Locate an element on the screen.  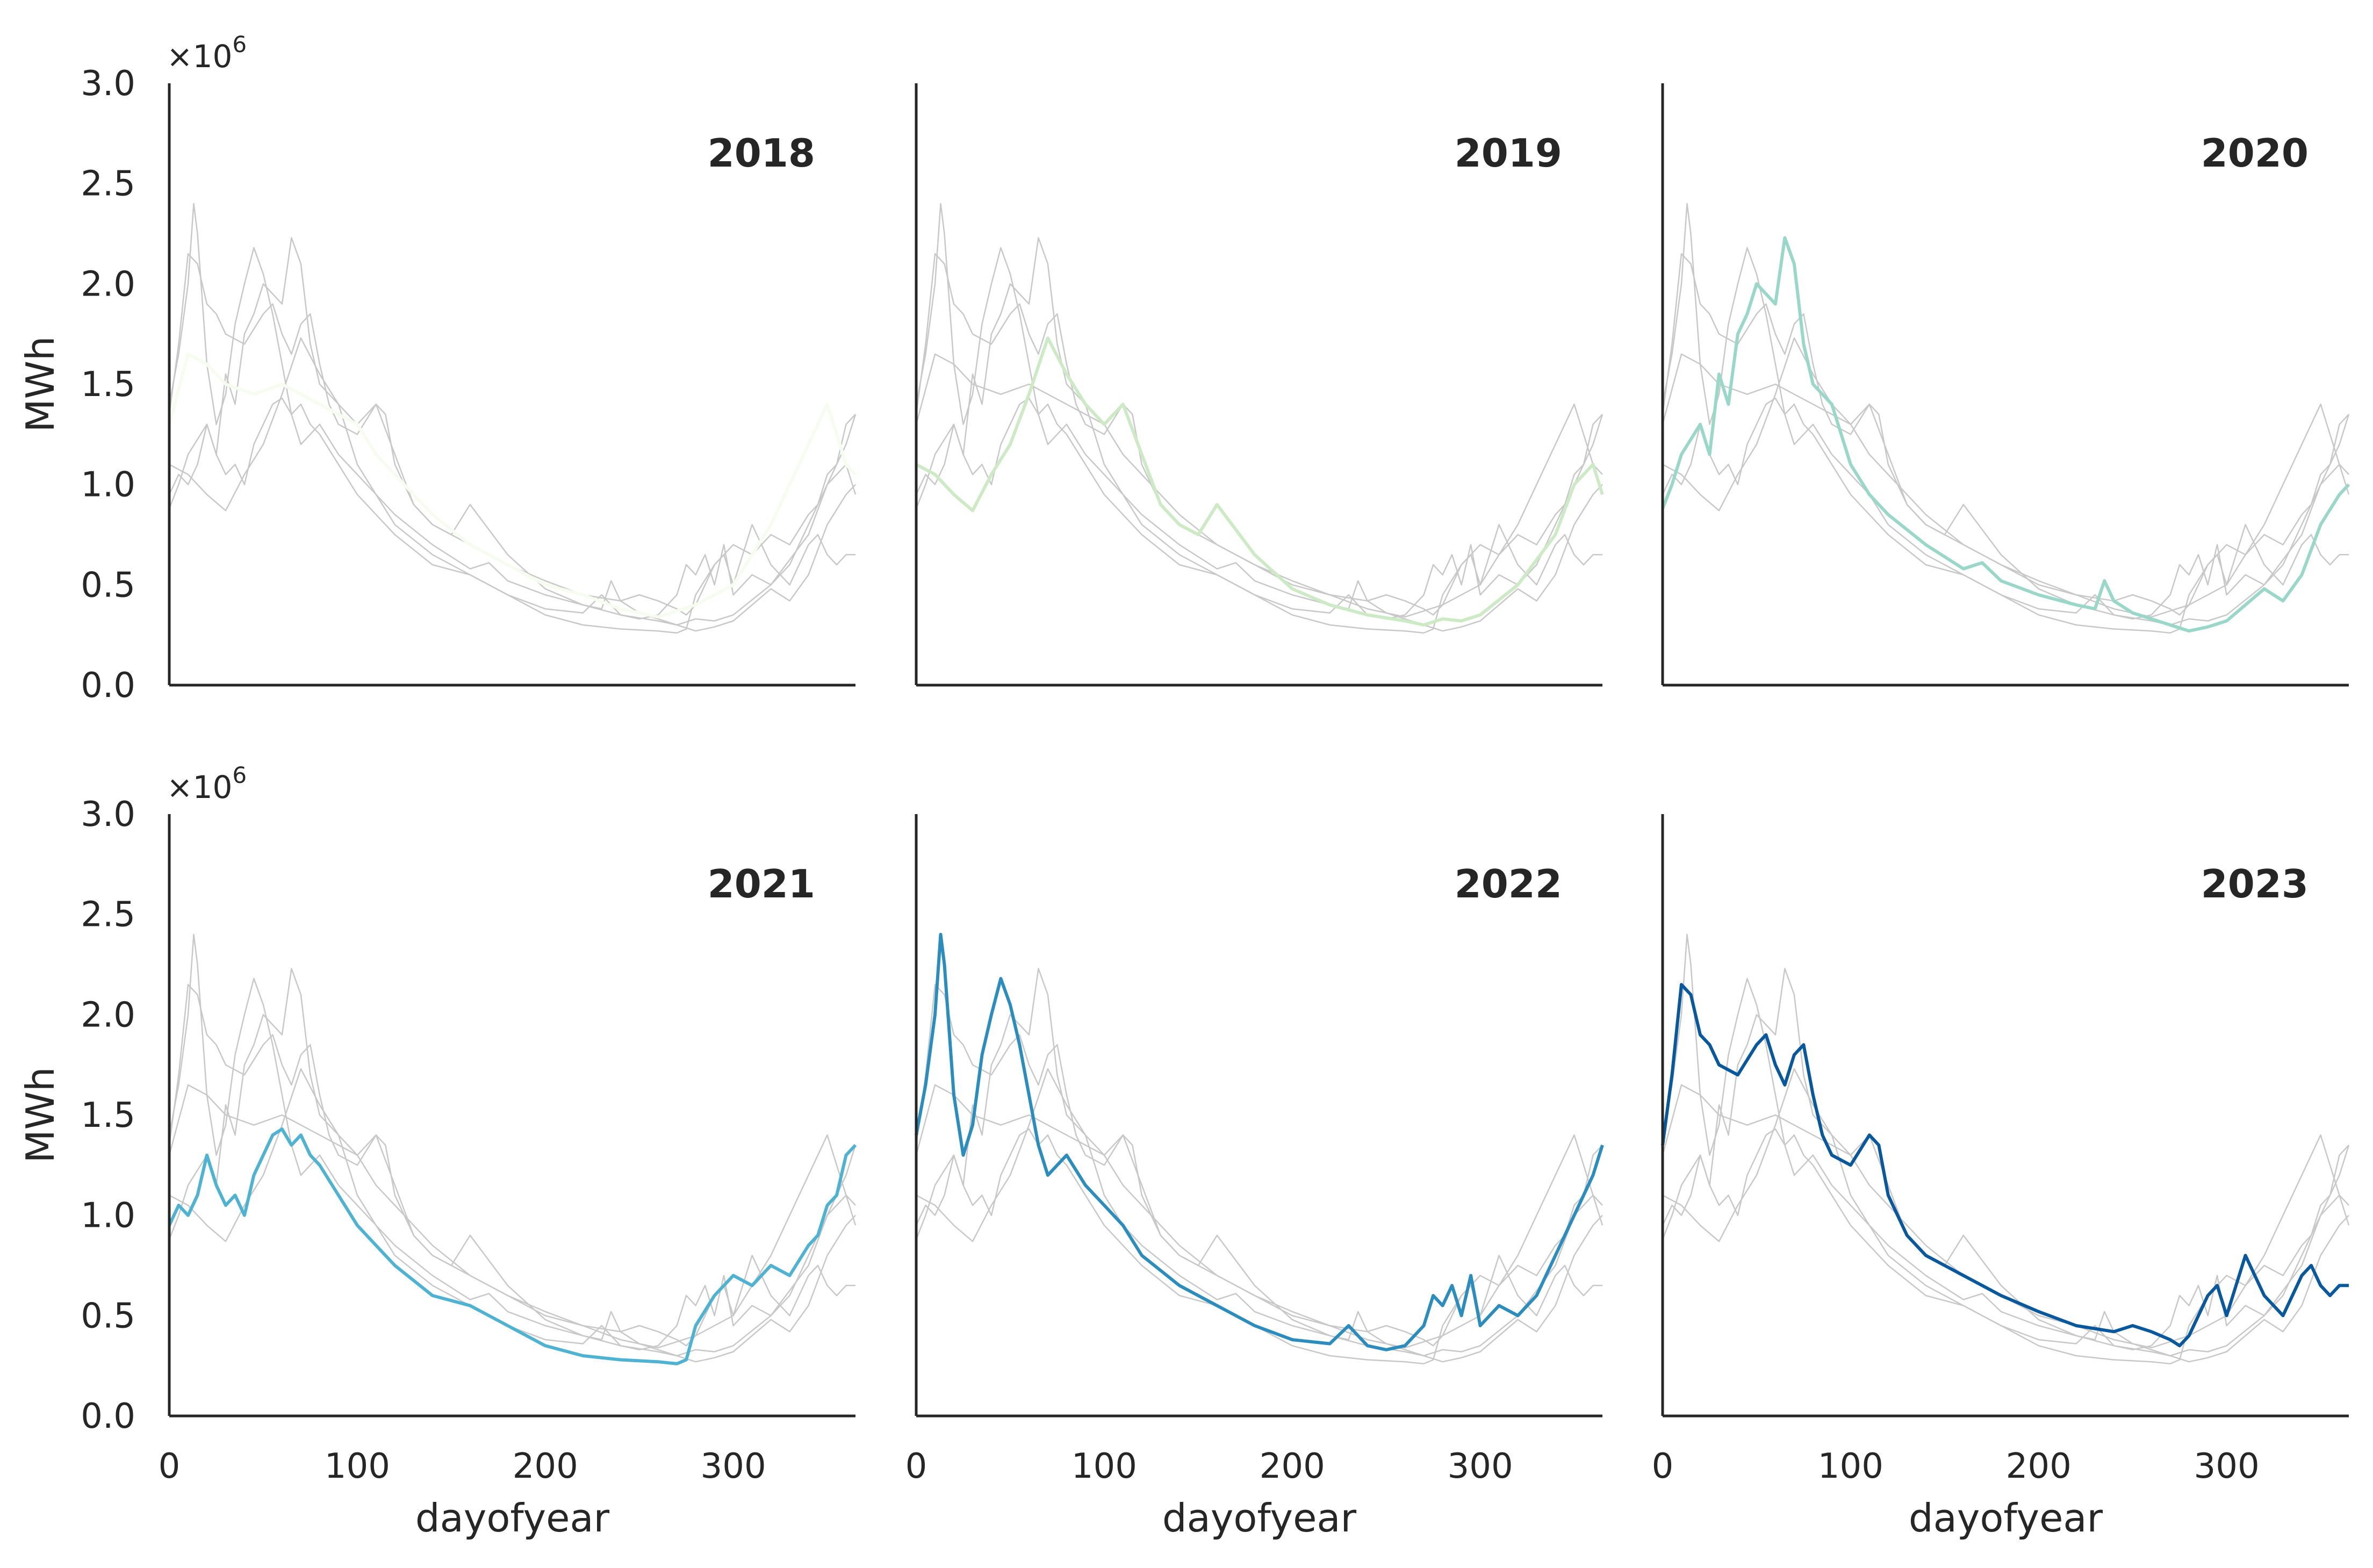
panel-title-2019: 2019 is located at coordinates (1508, 153).